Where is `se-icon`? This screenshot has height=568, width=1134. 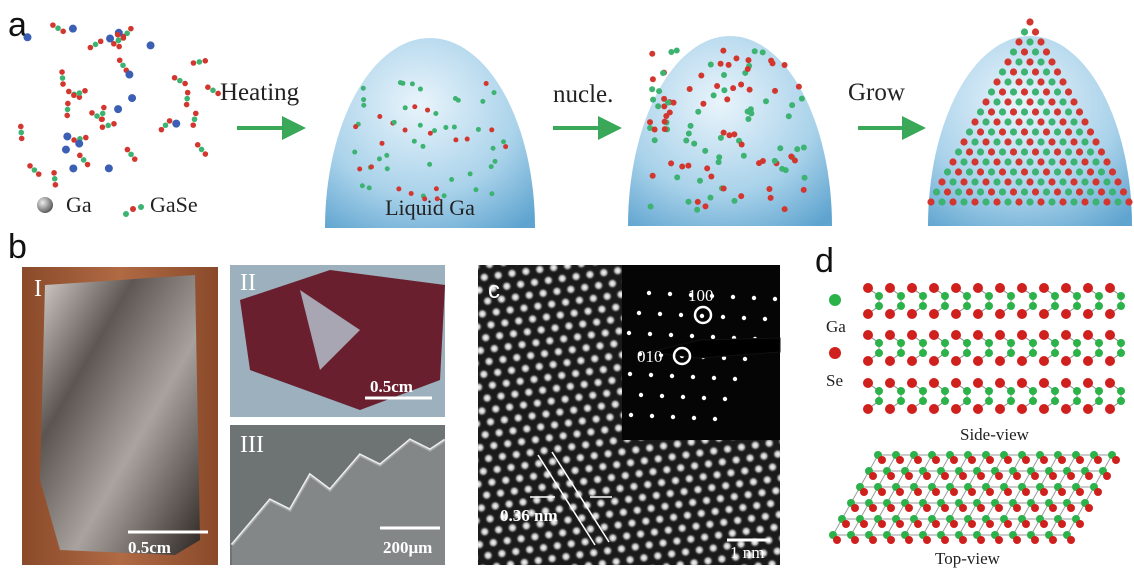 se-icon is located at coordinates (835, 353).